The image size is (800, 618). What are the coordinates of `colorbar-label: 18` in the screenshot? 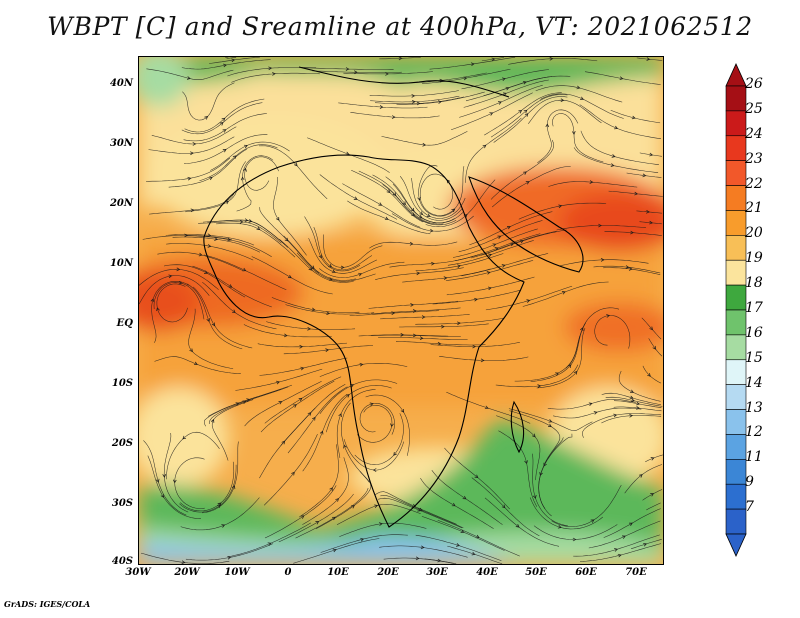 It's located at (754, 283).